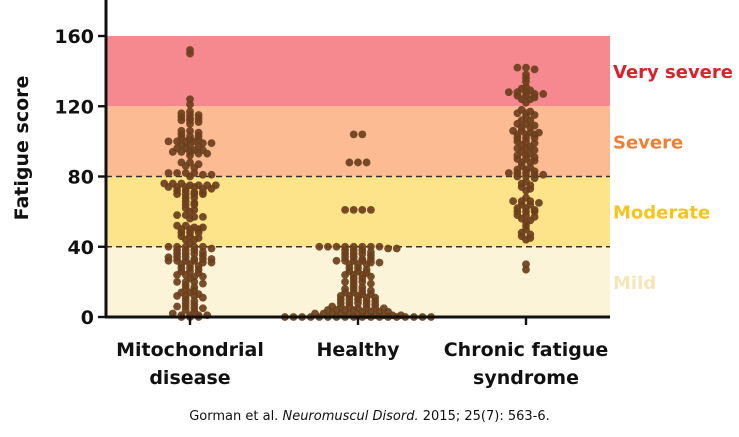  I want to click on x-category-label-line: Mitochondrial, so click(190, 350).